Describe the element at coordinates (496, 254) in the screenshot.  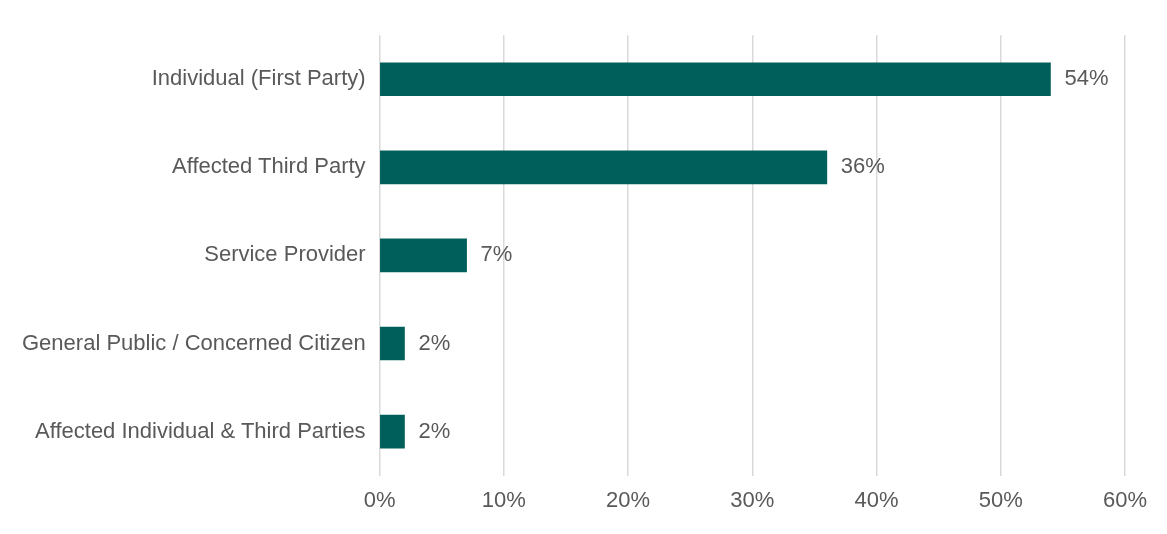
I see `data-label: 7%` at that location.